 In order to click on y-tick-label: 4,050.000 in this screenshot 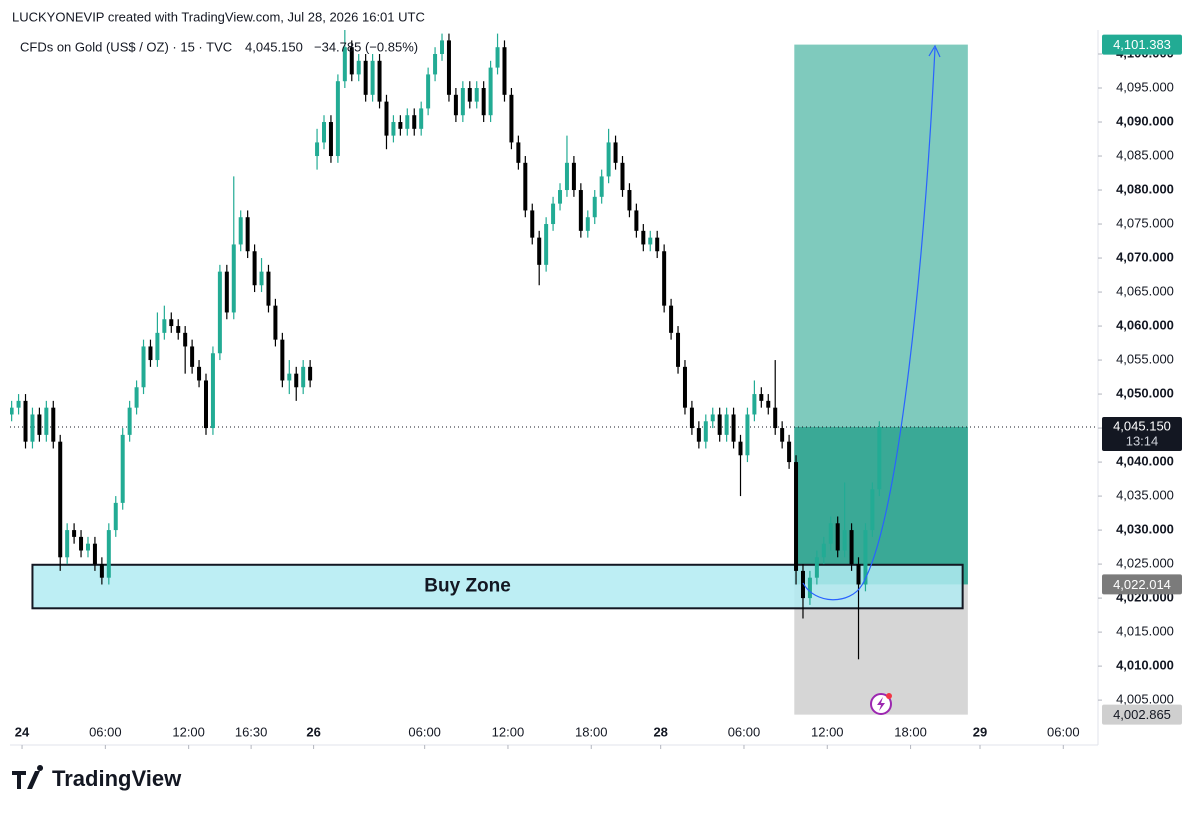, I will do `click(1145, 393)`.